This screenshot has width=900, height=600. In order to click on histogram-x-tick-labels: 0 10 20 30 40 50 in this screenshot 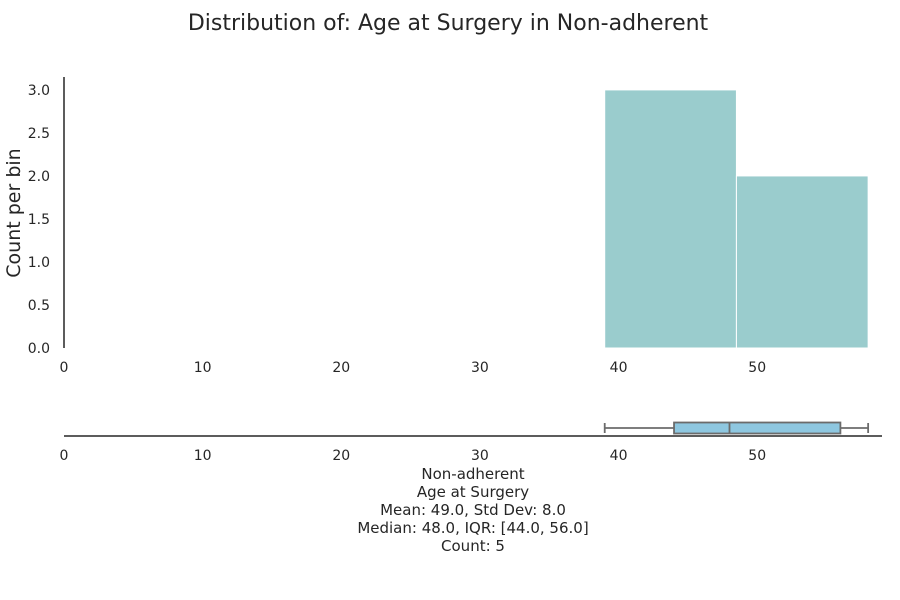, I will do `click(413, 368)`.